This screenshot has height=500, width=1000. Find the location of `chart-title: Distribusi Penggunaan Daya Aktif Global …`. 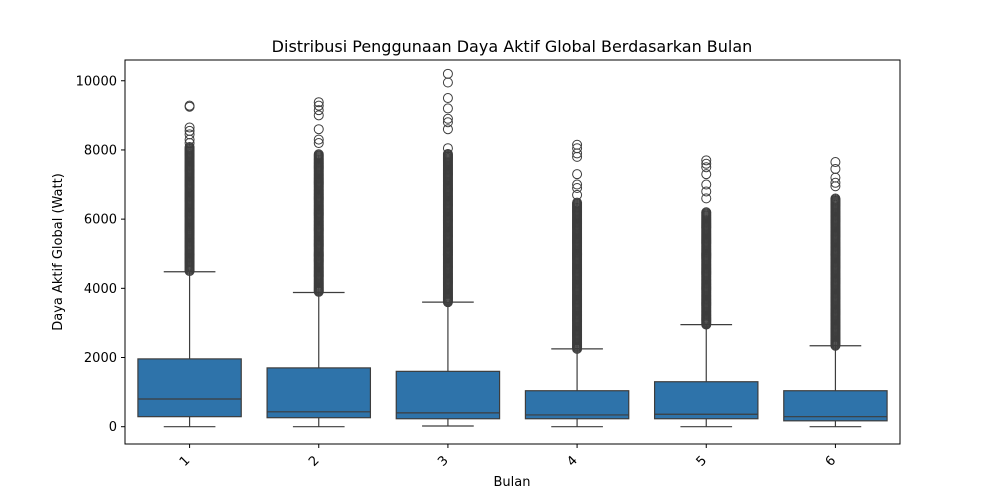

chart-title: Distribusi Penggunaan Daya Aktif Global … is located at coordinates (512, 46).